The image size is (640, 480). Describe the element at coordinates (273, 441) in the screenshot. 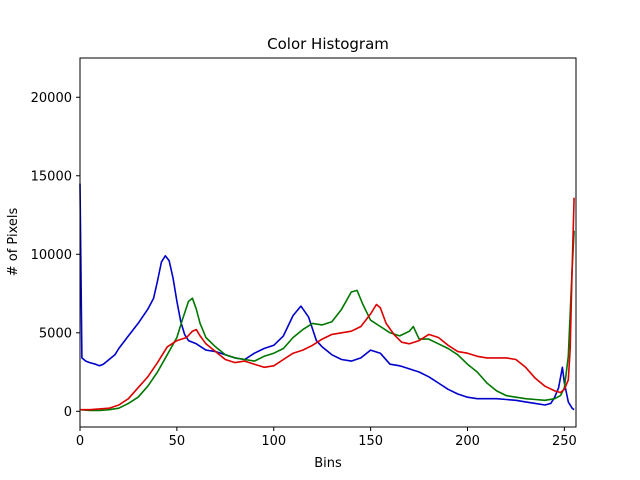

I see `x-tick-label: 100` at that location.